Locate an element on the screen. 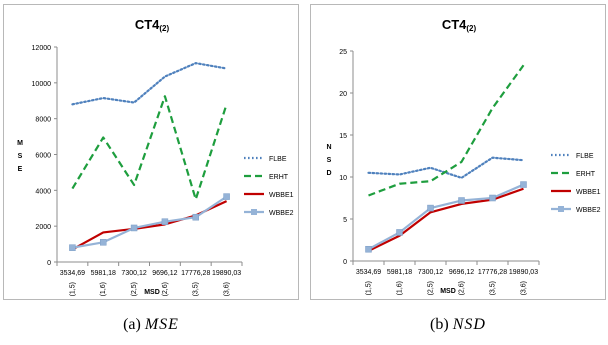  series-line-wbbe1 is located at coordinates (446, 219).